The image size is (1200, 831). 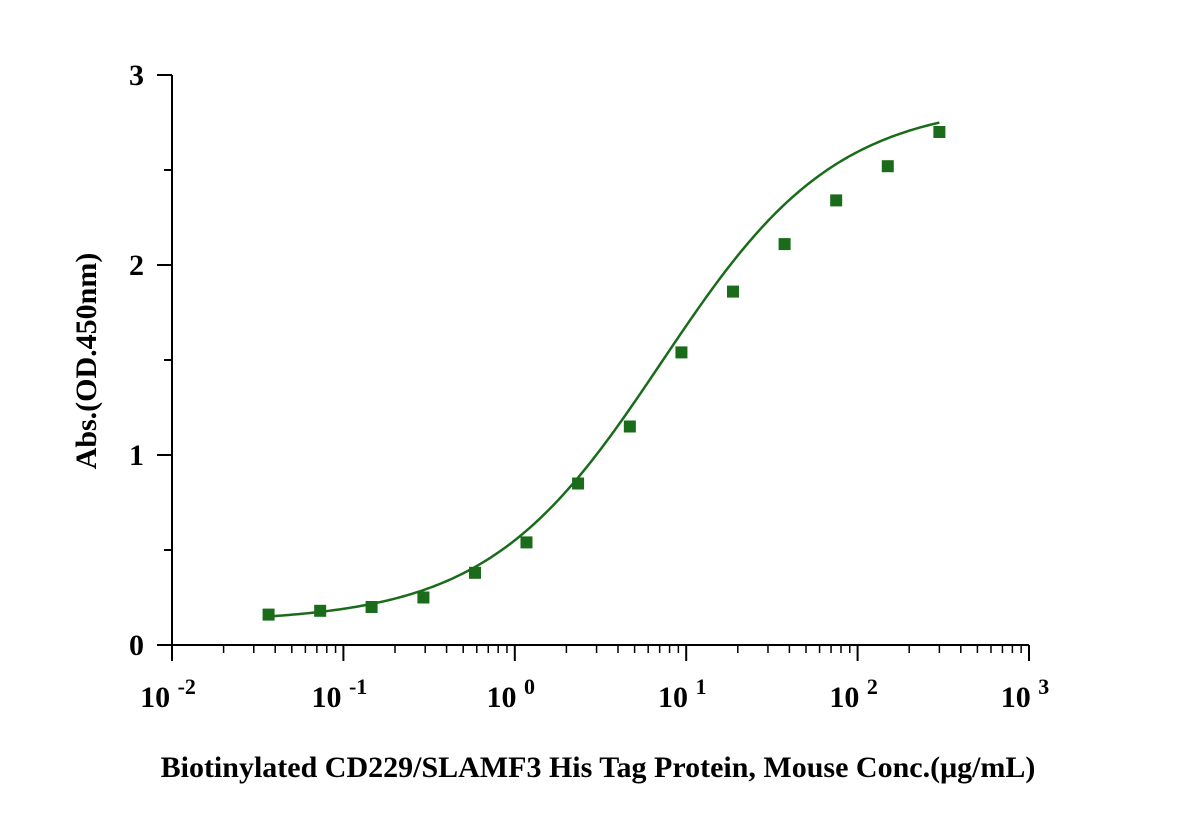 I want to click on x-tick-label: 10 1, so click(x=682, y=694).